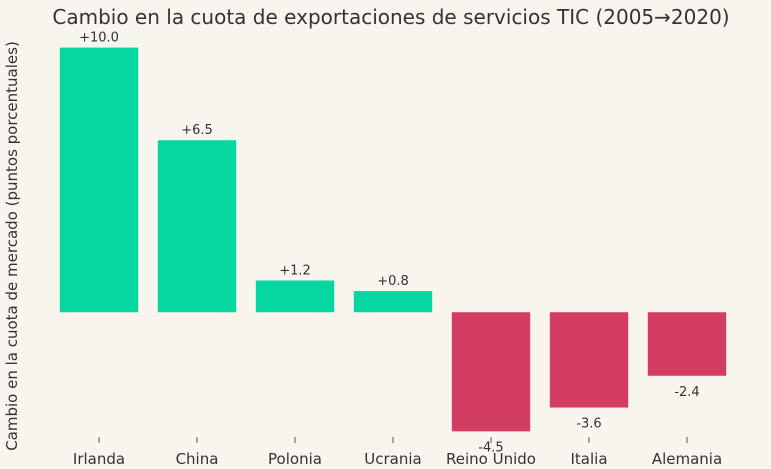  I want to click on value-label-7: -2.4, so click(686, 392).